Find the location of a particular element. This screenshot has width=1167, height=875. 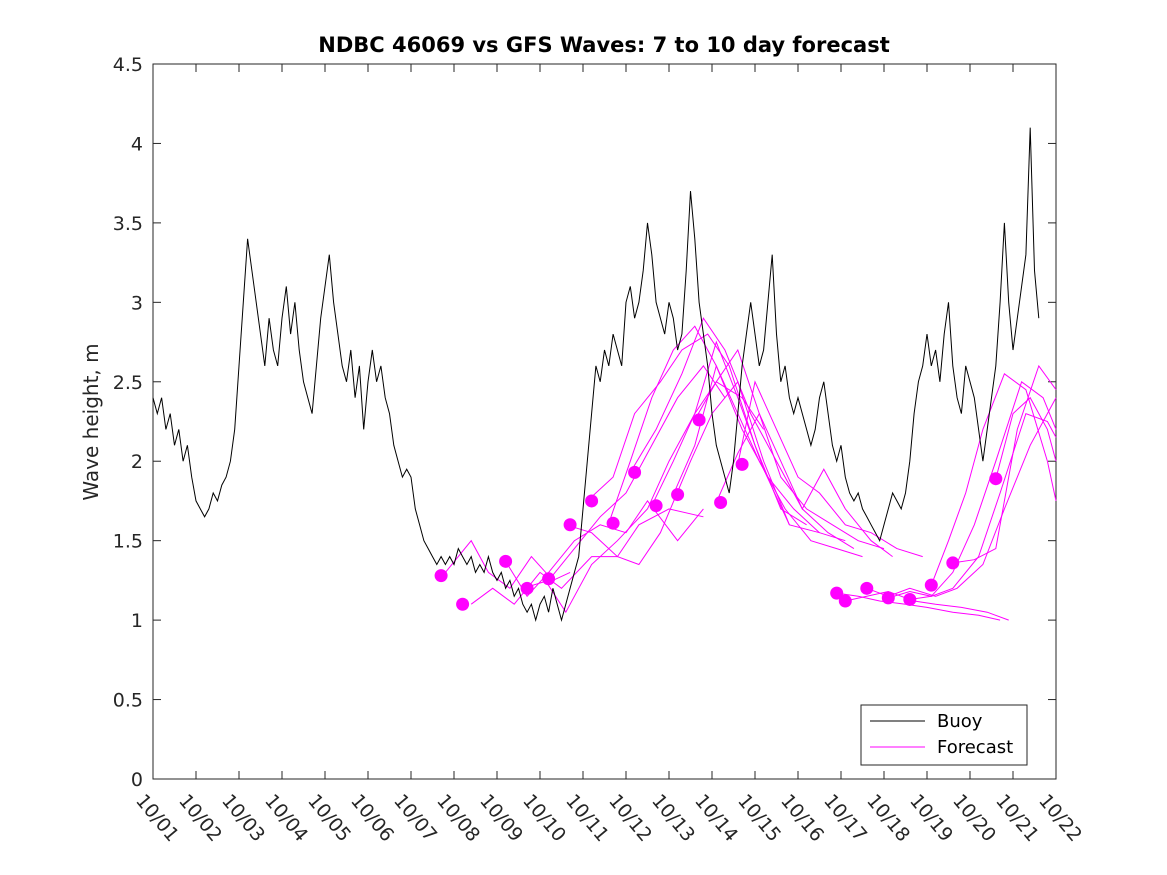

legend-label-forecast: Forecast is located at coordinates (975, 747).